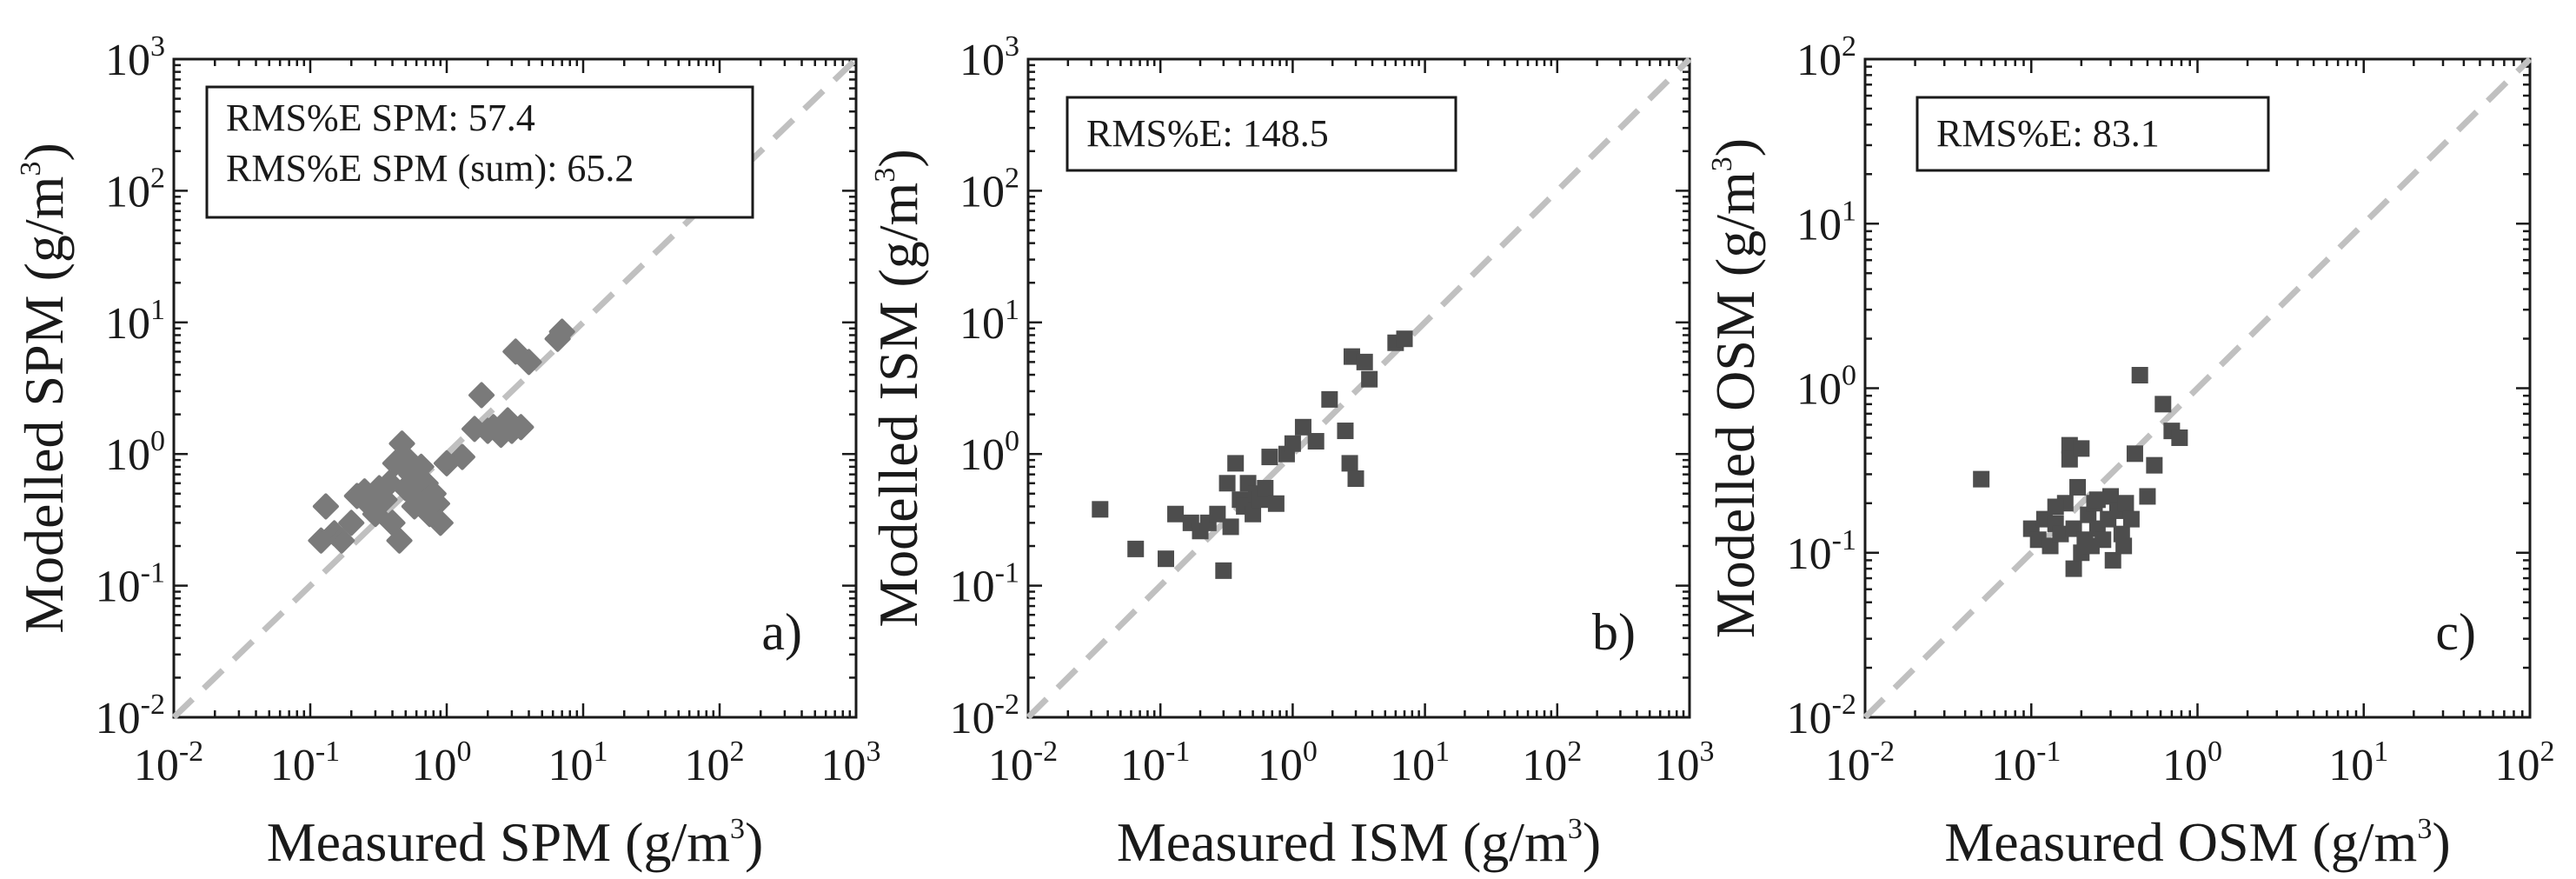 Image resolution: width=2576 pixels, height=879 pixels. What do you see at coordinates (2455, 632) in the screenshot?
I see `panel-label: c)` at bounding box center [2455, 632].